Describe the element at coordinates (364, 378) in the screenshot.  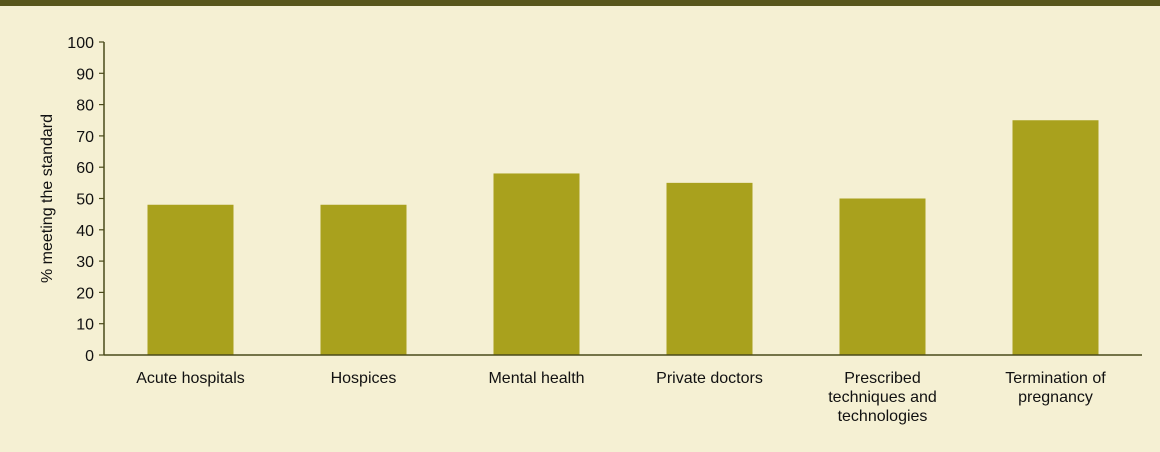
I see `x-category-label: Hospices` at that location.